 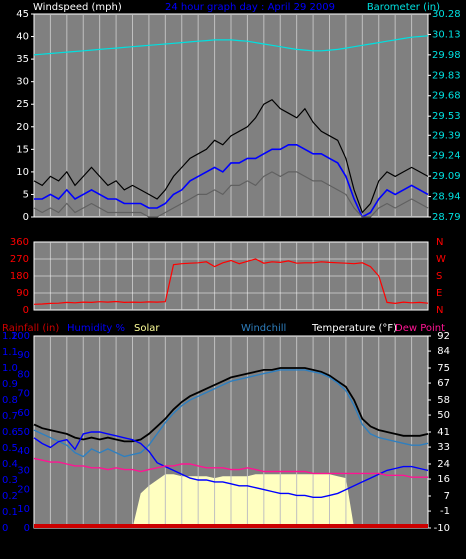 What do you see at coordinates (443, 351) in the screenshot?
I see `temp-y-tick-label: 84` at bounding box center [443, 351].